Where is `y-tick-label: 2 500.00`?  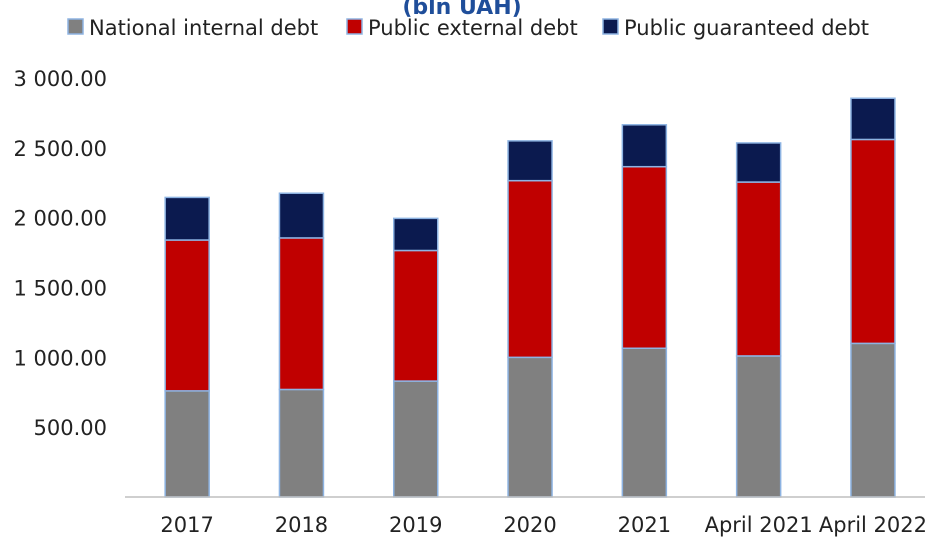
y-tick-label: 2 500.00 is located at coordinates (60, 149).